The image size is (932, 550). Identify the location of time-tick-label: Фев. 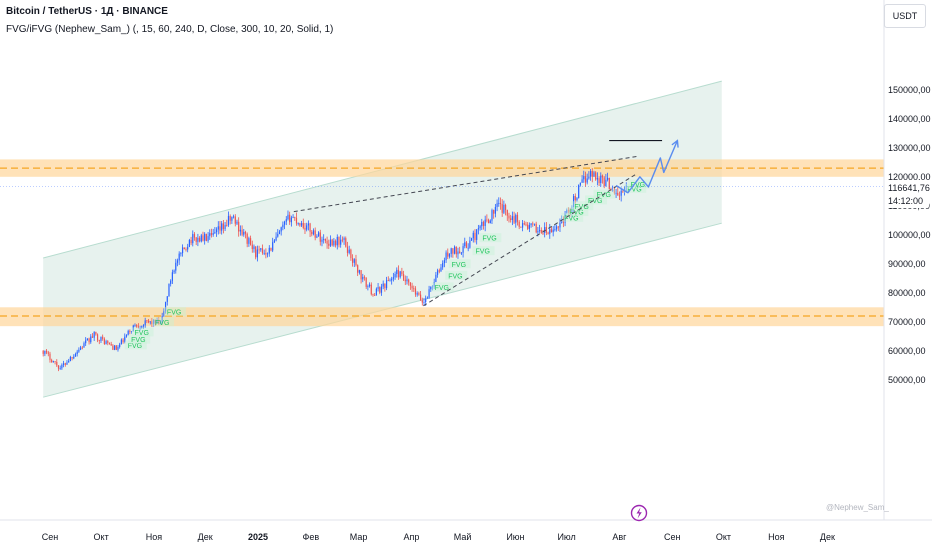
(311, 537).